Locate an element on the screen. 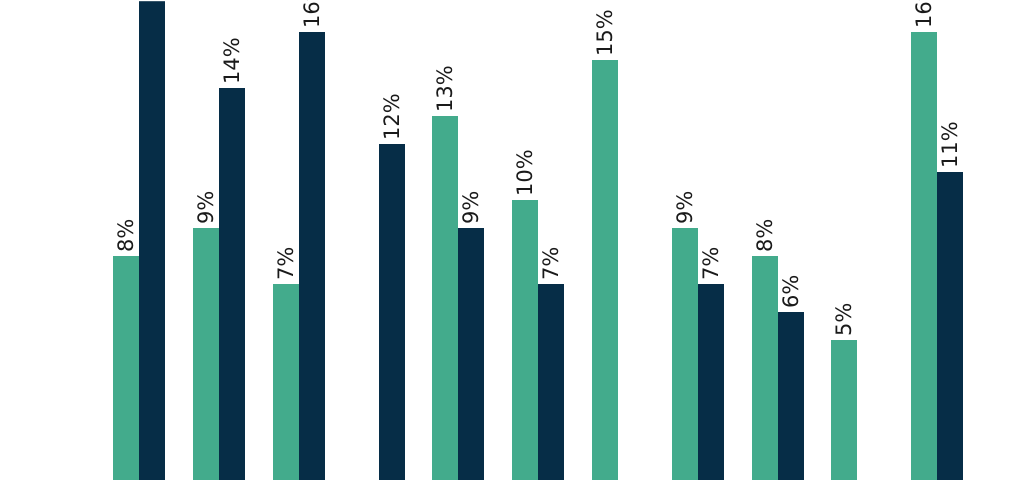  data-label-g4-s2: 12% is located at coordinates (392, 116).